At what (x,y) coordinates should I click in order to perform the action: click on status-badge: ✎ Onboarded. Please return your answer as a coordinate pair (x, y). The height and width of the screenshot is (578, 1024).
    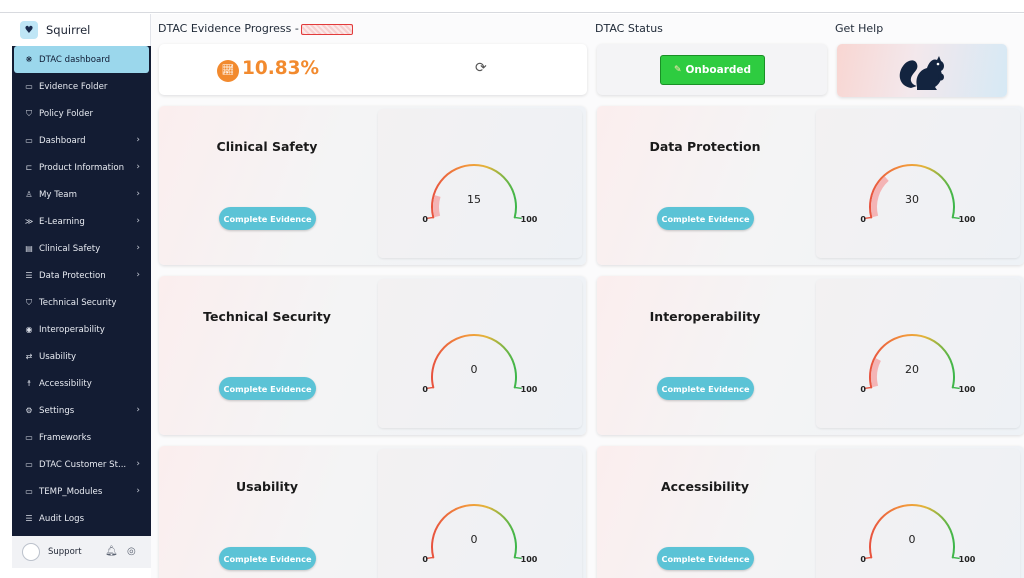
    Looking at the image, I should click on (712, 70).